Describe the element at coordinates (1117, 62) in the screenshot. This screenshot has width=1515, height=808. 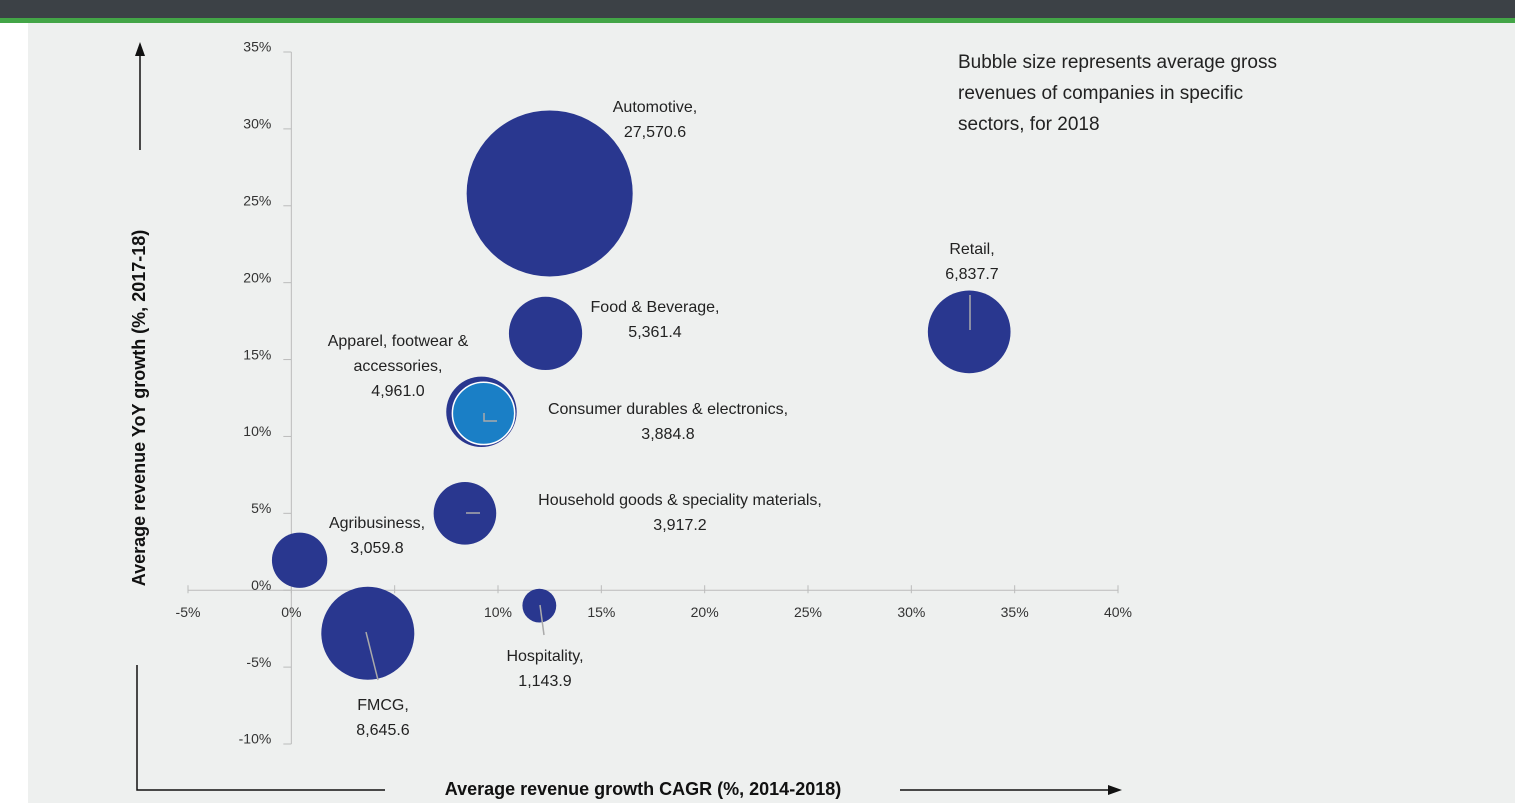
I see `text-line: Bubble size represents average gross` at that location.